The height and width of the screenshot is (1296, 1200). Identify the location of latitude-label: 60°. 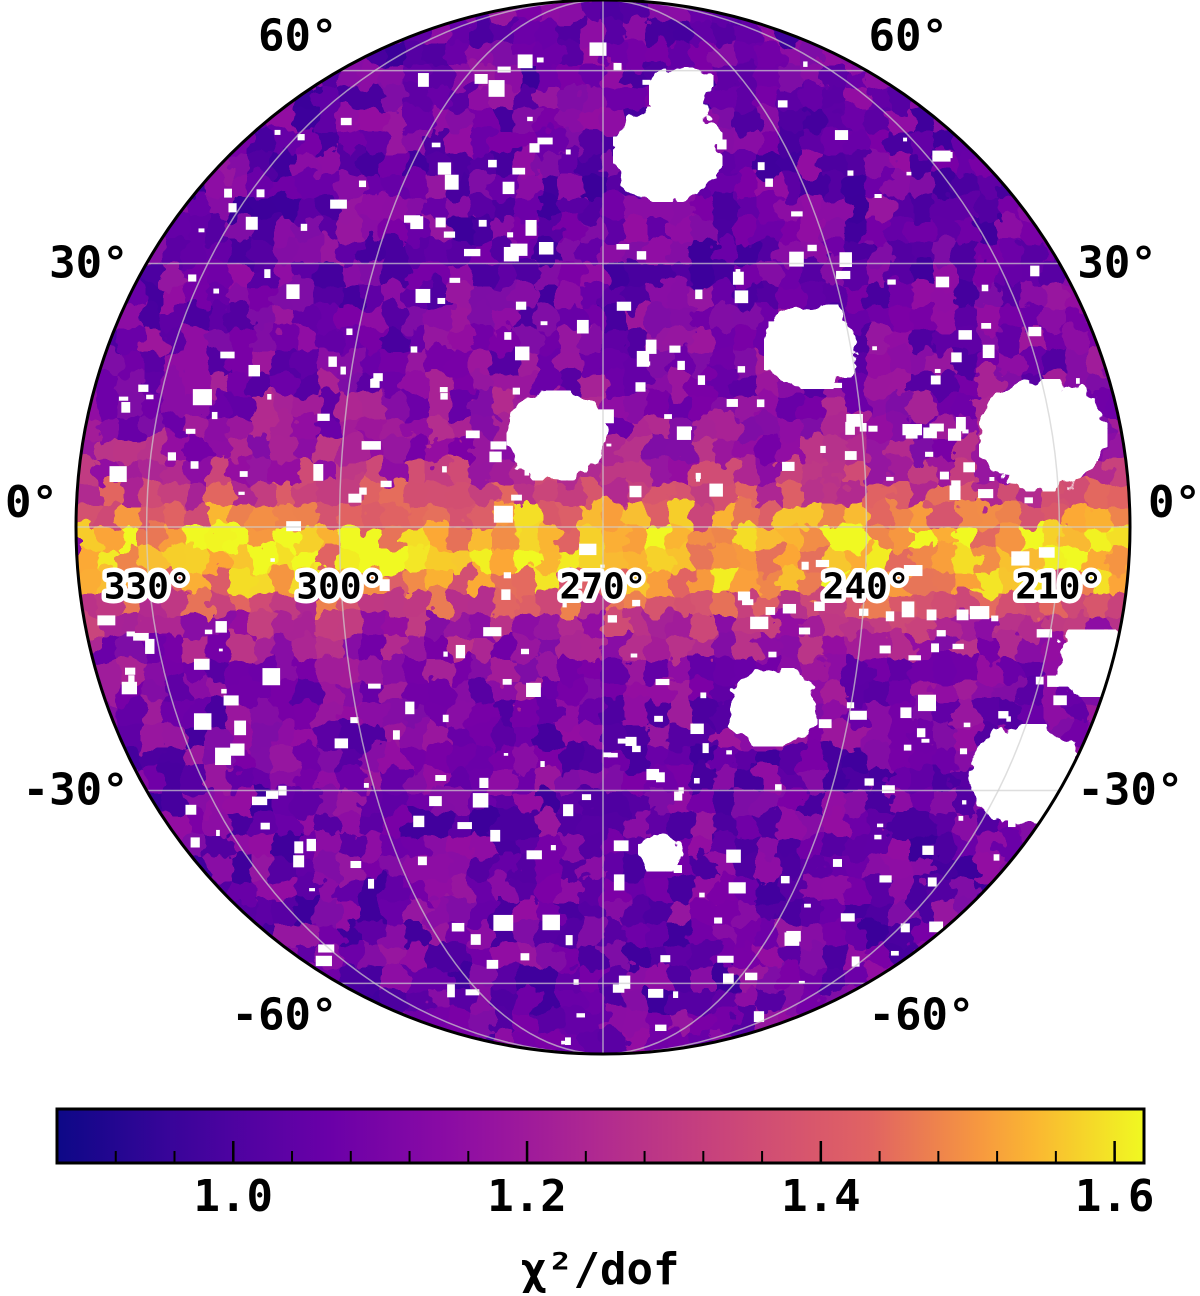
(297, 36).